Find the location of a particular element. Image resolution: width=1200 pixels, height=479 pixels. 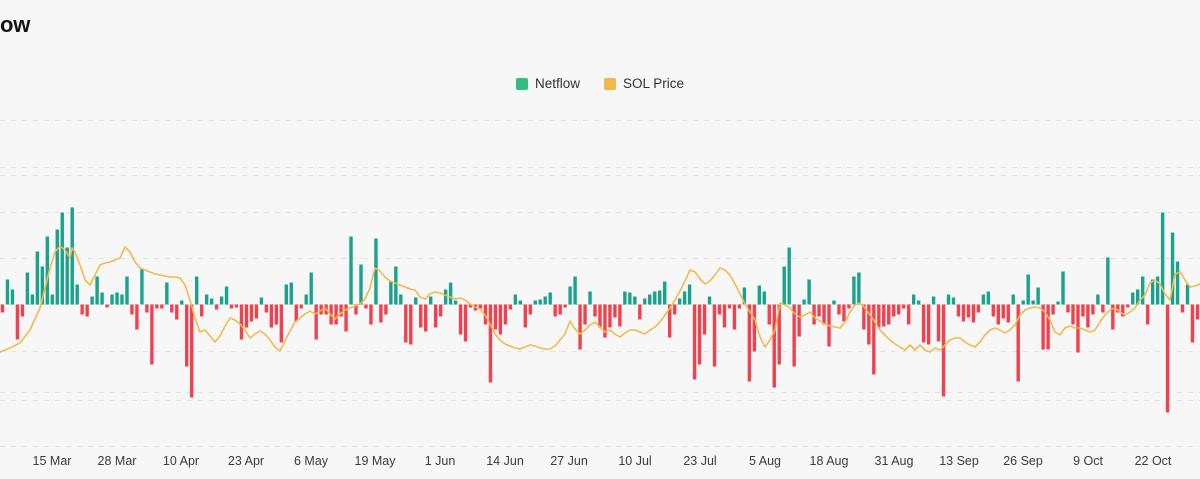

legend-item-netflow: Netflow is located at coordinates (547, 83).